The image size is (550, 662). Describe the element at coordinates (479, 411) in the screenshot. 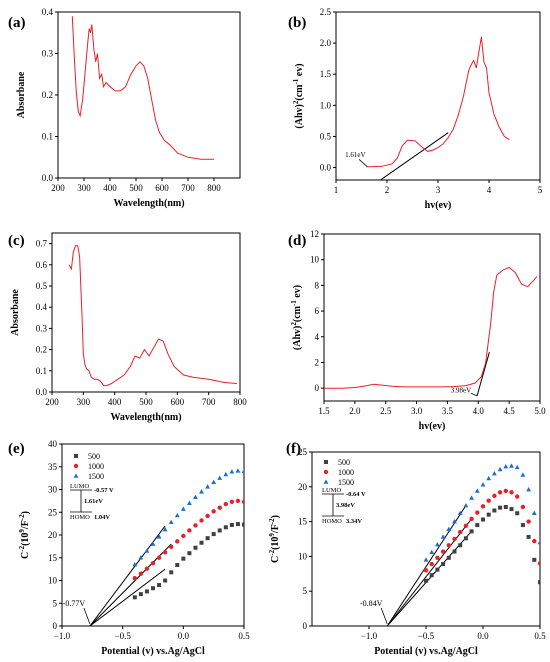

I see `x-tick-label: 4.0` at that location.